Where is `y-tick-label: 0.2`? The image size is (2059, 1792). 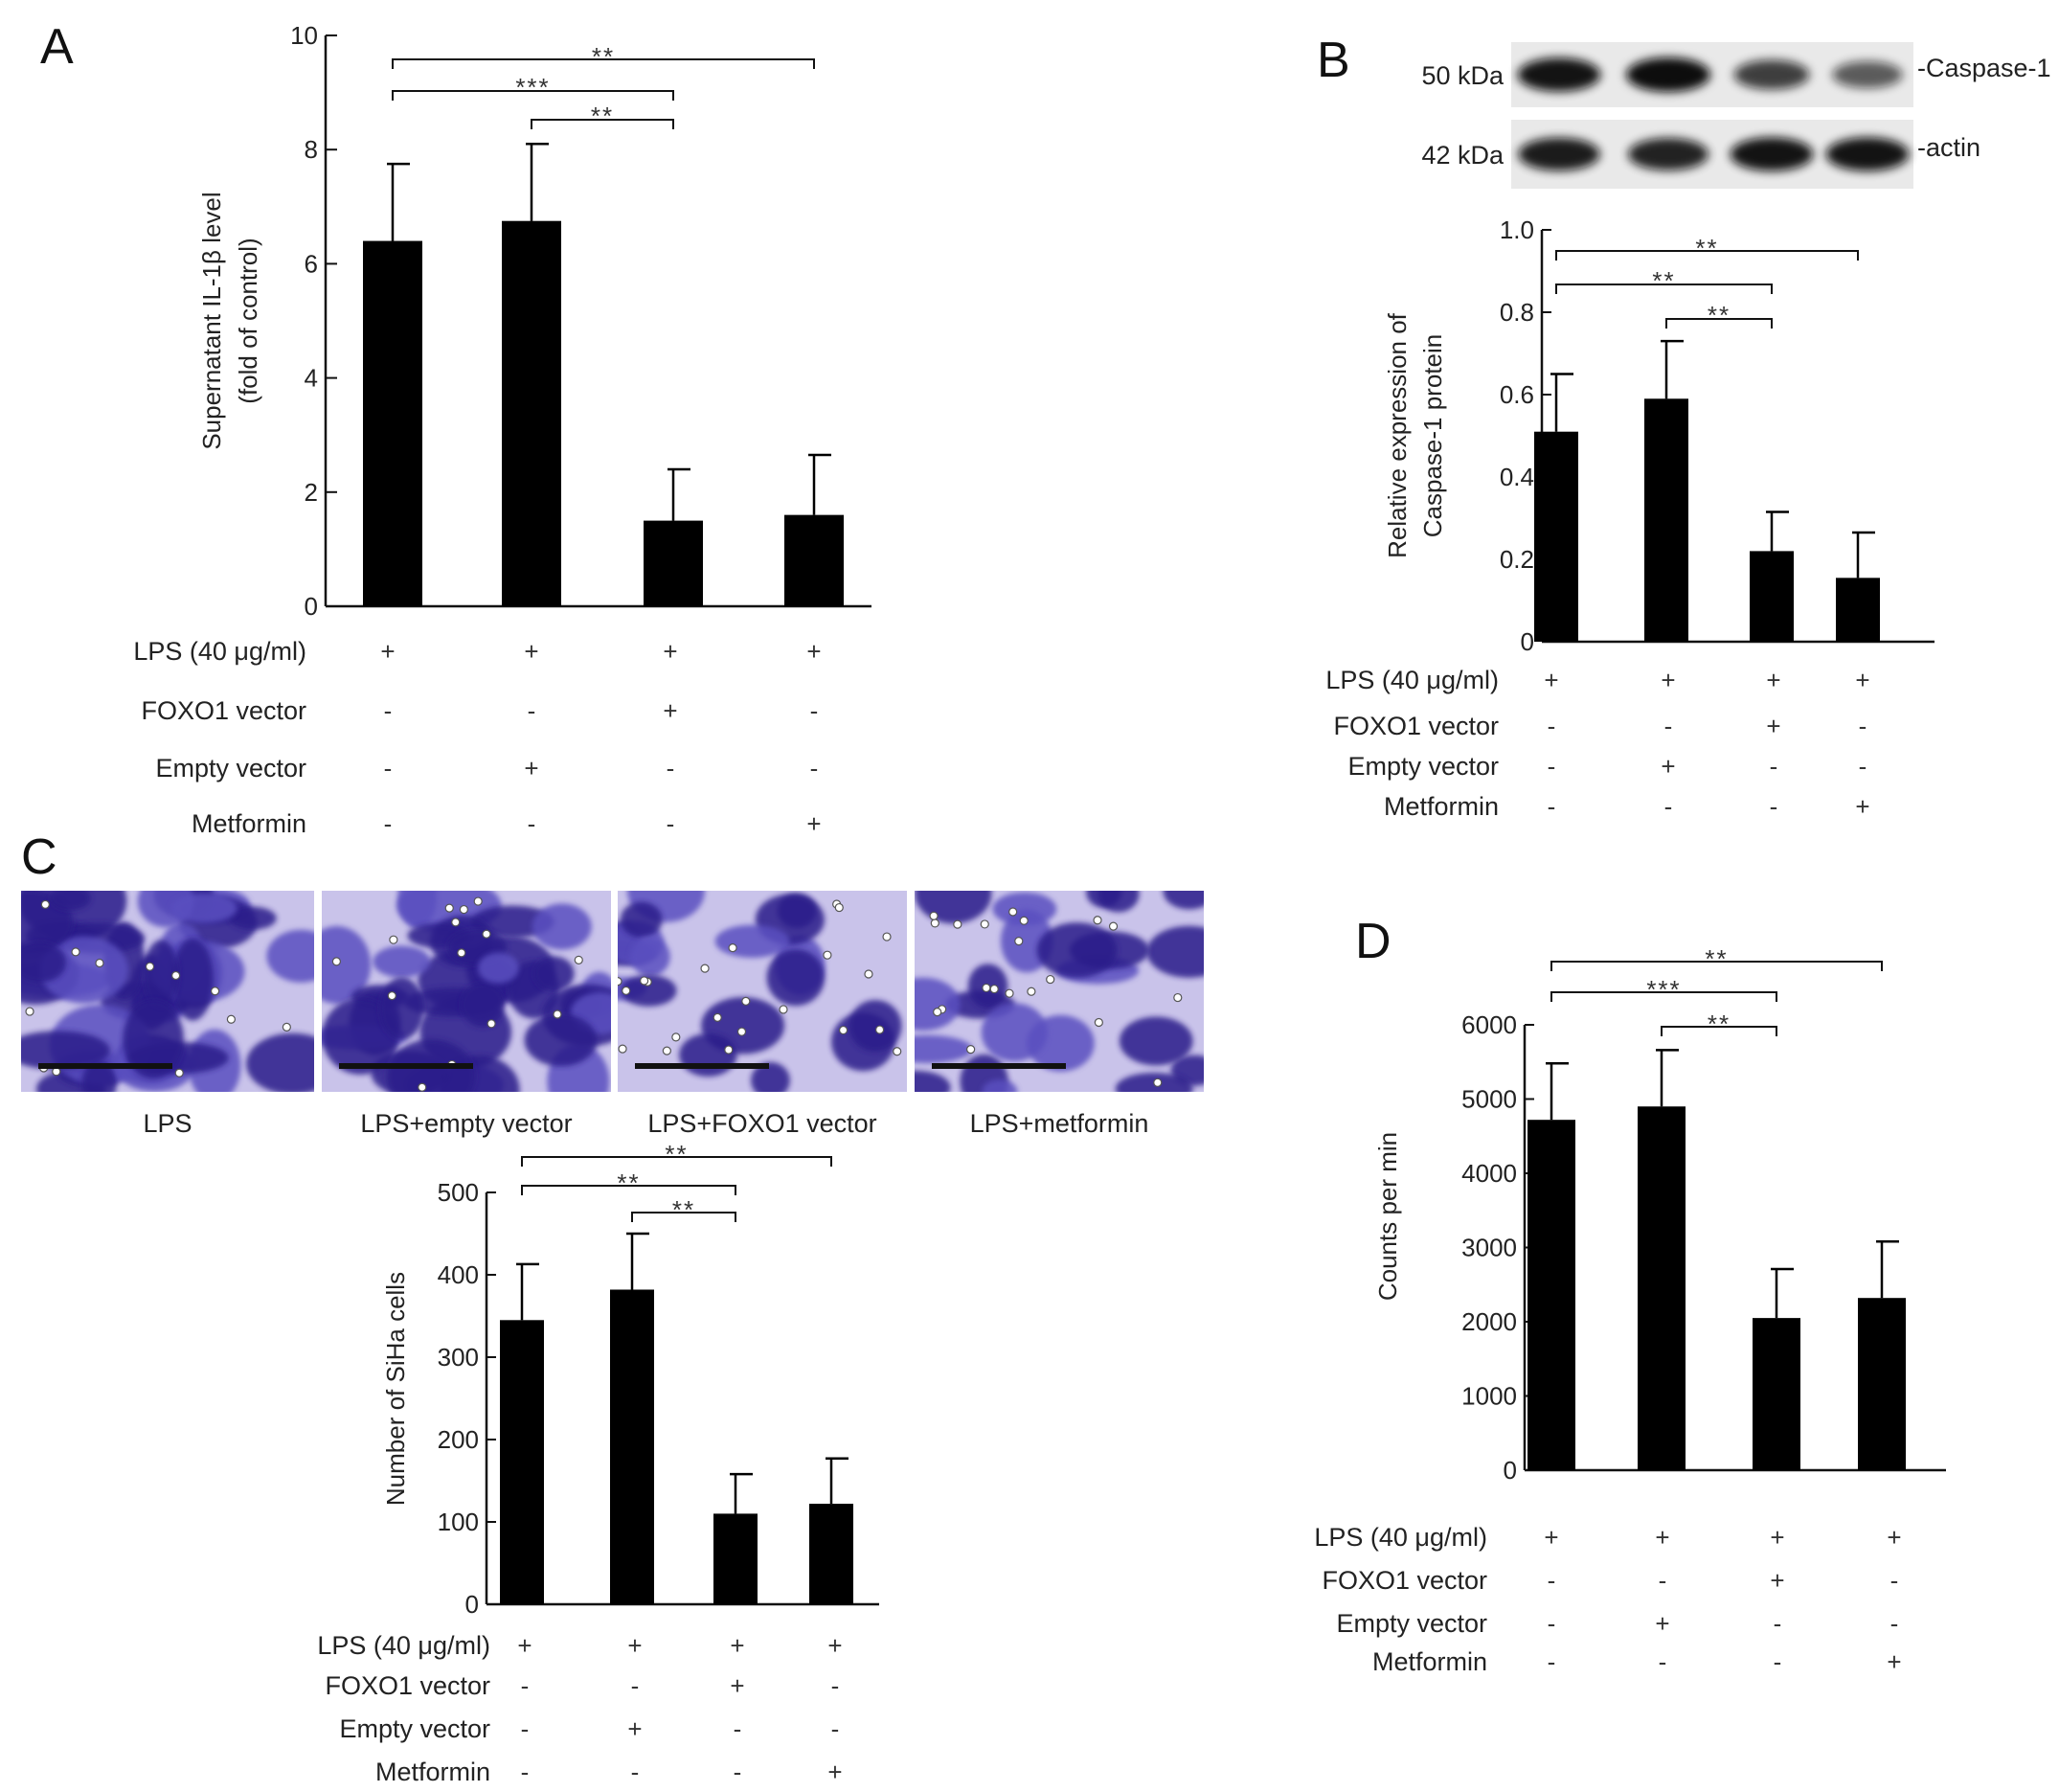 y-tick-label: 0.2 is located at coordinates (1517, 559).